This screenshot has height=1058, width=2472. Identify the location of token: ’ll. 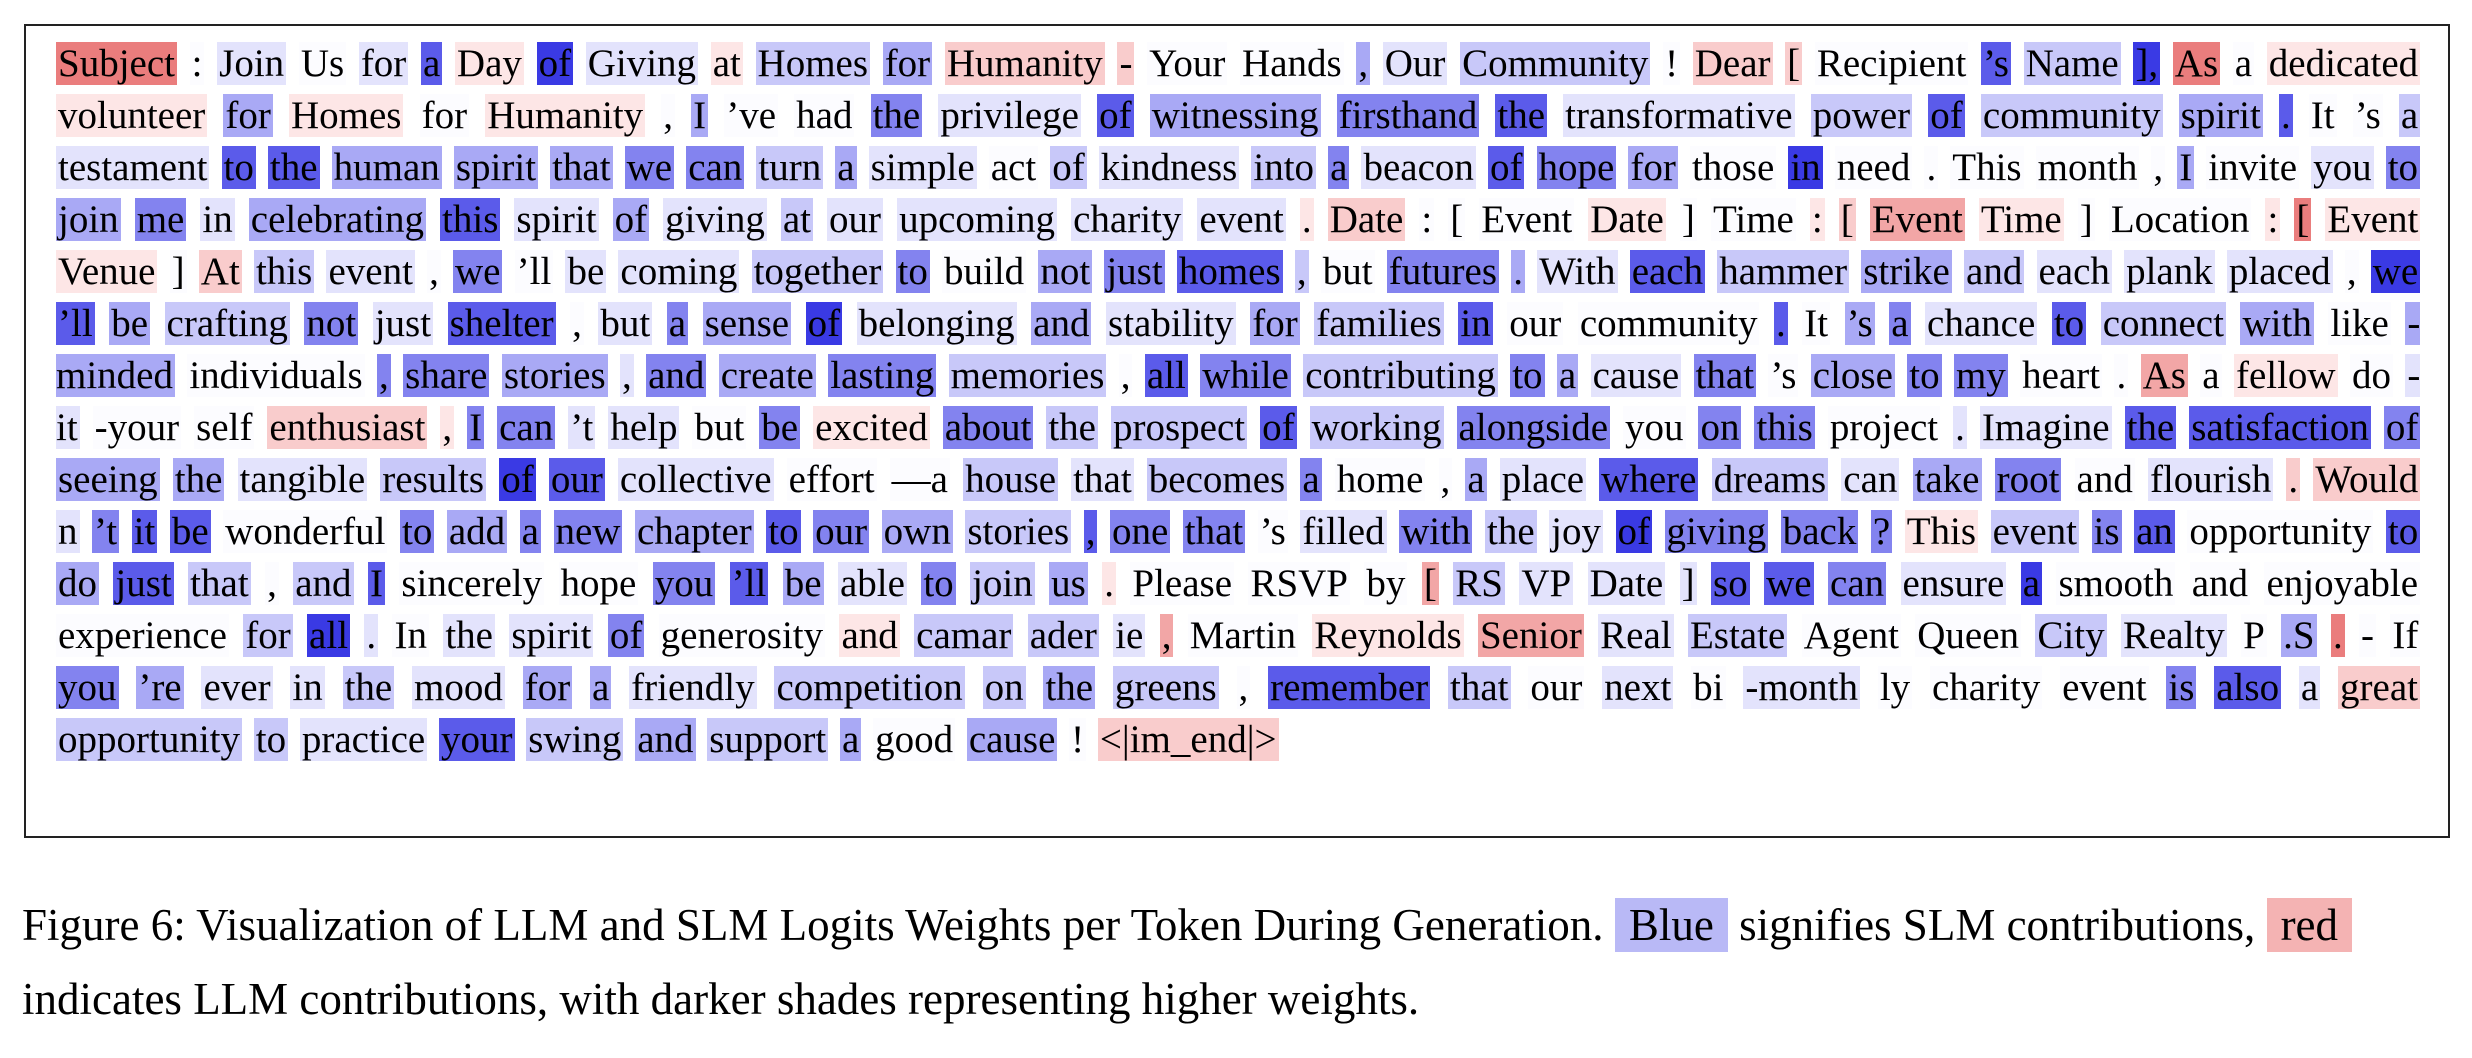
(534, 271).